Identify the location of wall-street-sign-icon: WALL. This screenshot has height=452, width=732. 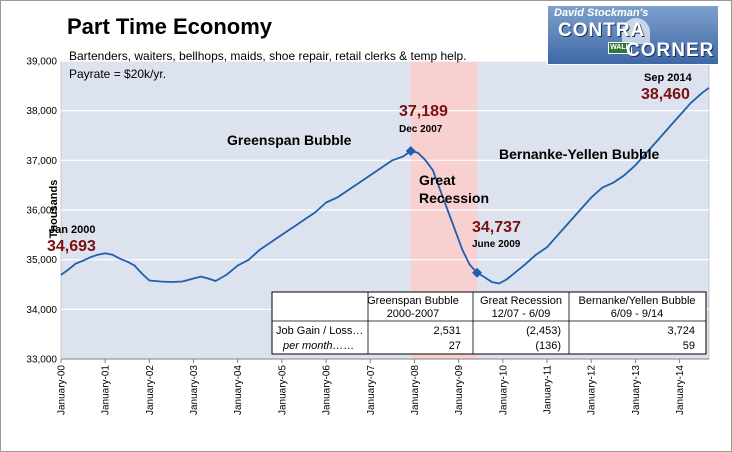
(620, 48).